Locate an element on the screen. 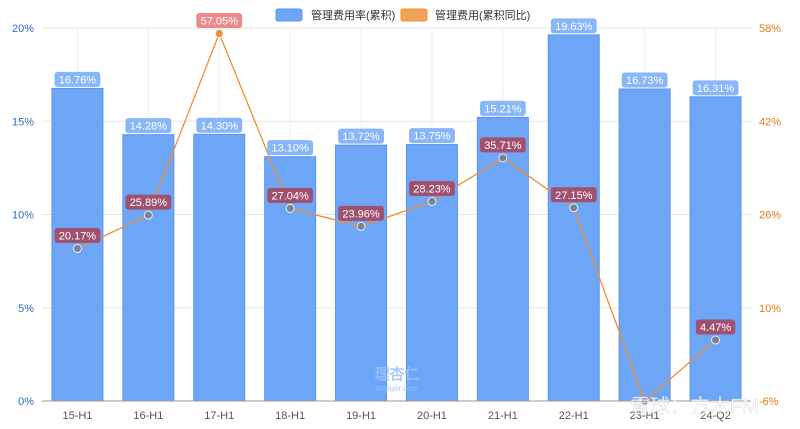  bar-value-label: 13.10% is located at coordinates (290, 149).